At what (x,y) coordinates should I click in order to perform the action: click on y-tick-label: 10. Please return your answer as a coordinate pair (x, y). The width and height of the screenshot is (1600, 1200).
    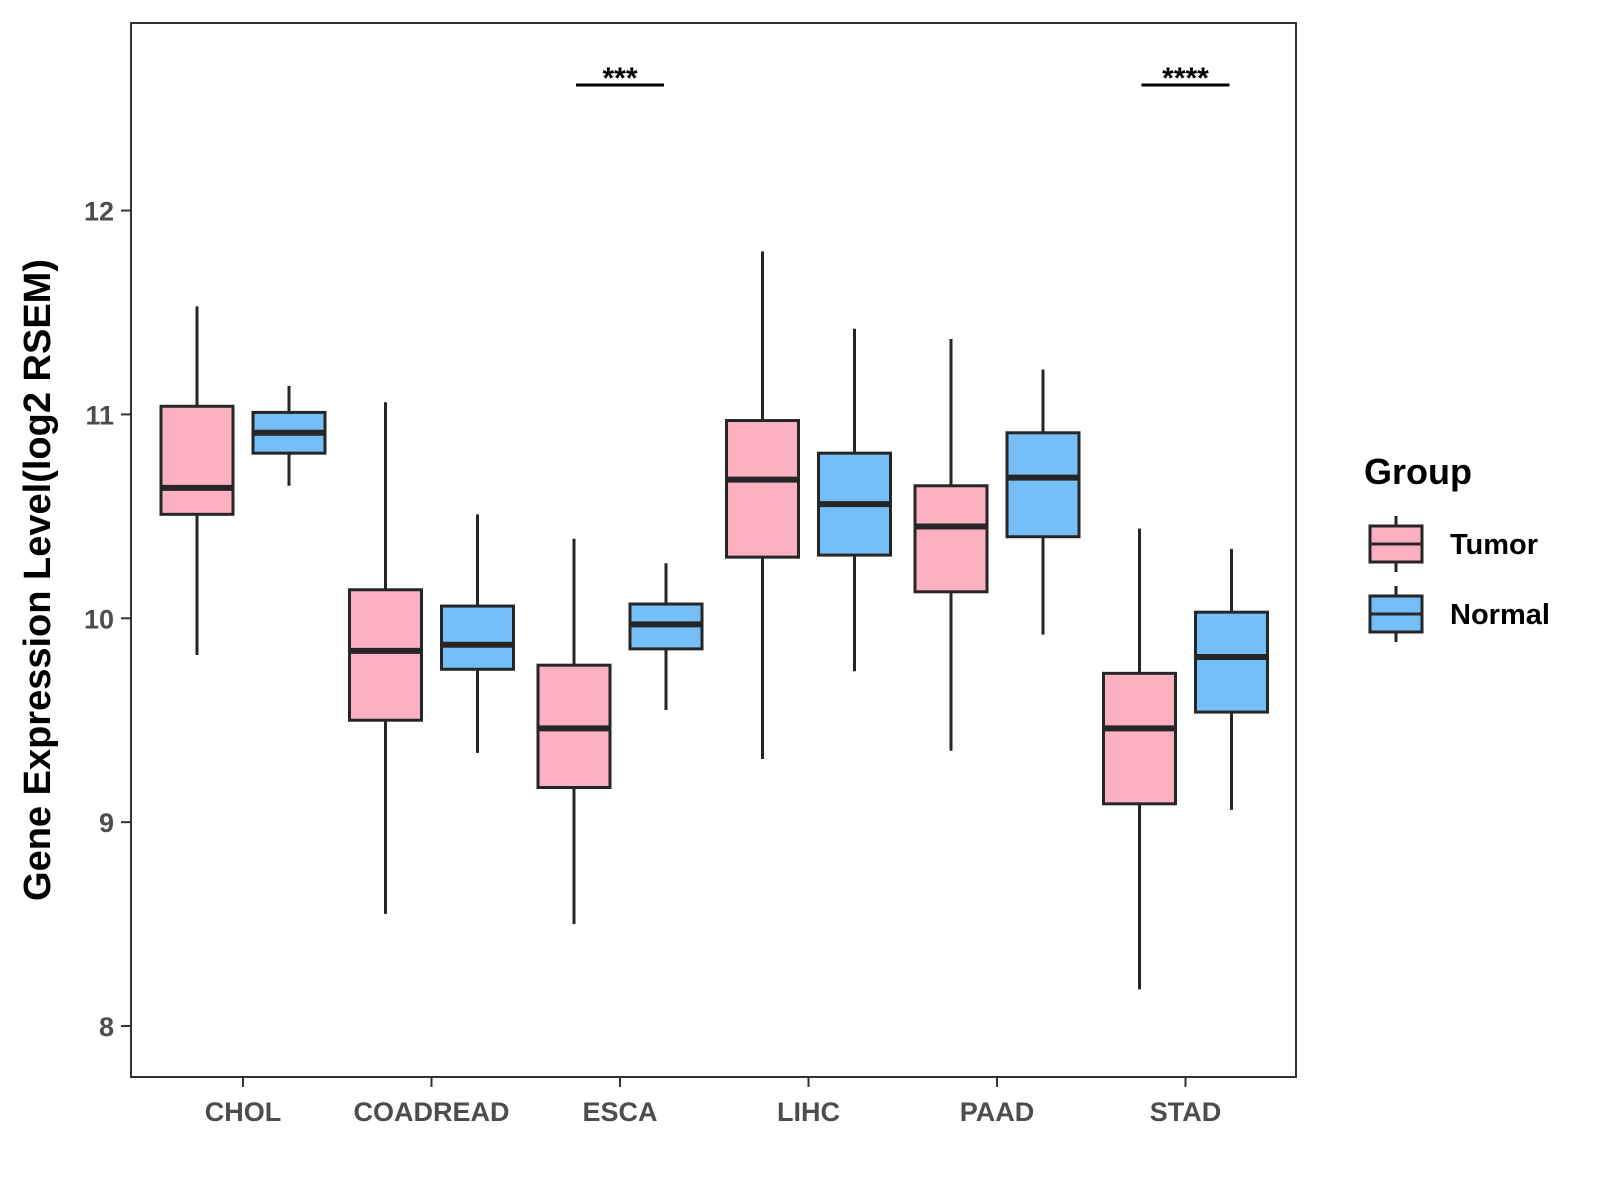
    Looking at the image, I should click on (99, 619).